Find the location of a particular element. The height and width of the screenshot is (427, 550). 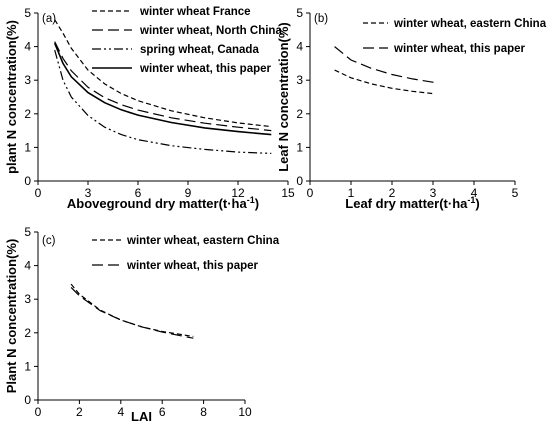

x-tick-label: 5 is located at coordinates (515, 193).